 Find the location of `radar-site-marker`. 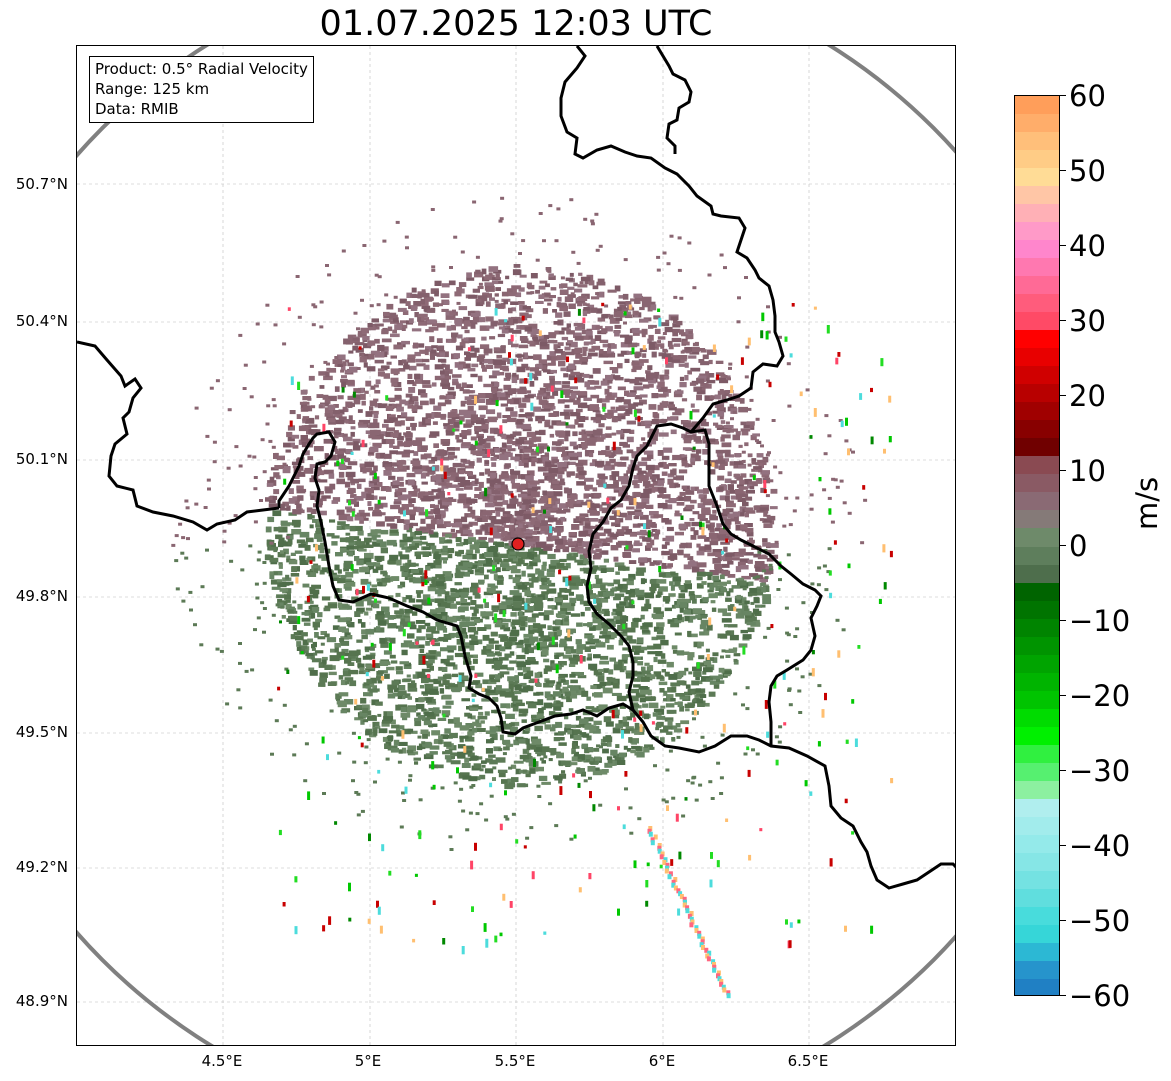

radar-site-marker is located at coordinates (518, 544).